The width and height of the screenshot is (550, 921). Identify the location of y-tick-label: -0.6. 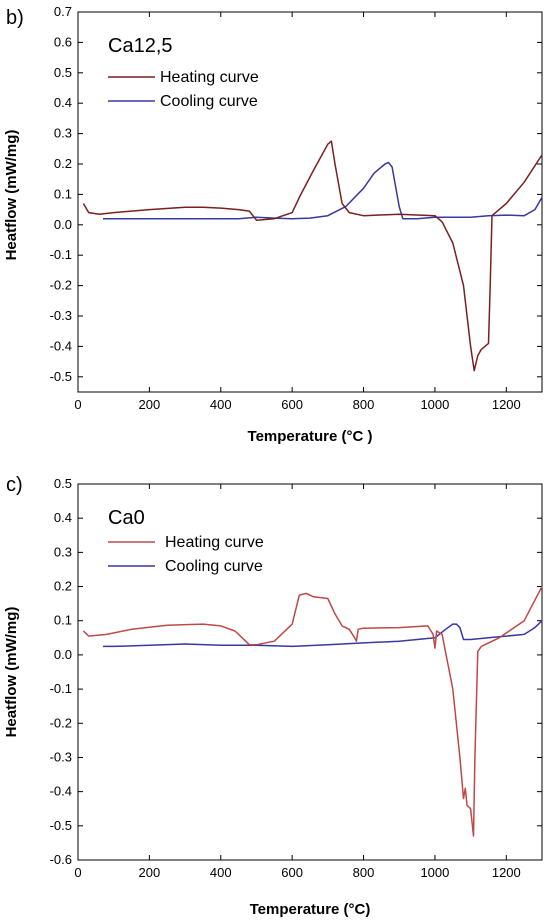
(61, 859).